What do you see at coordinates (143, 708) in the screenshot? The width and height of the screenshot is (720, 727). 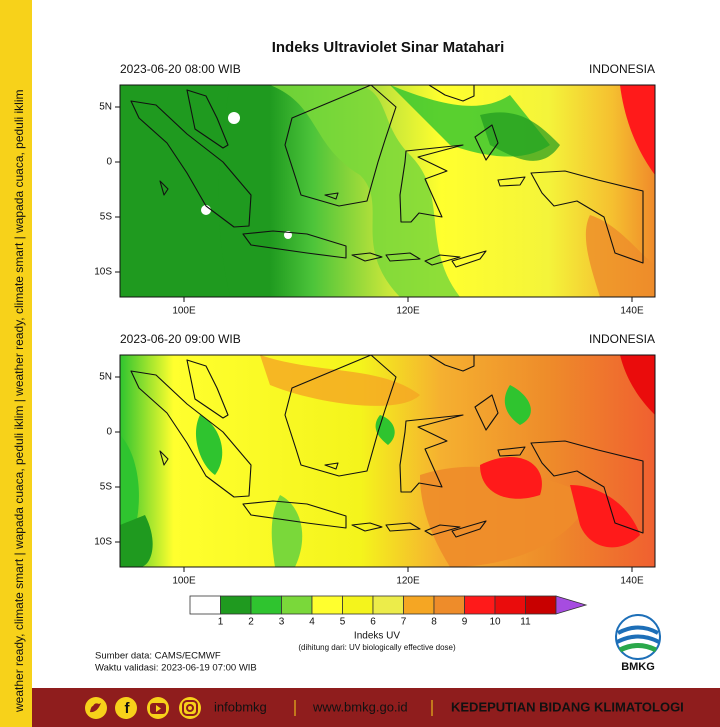 I see `social-icons: f` at bounding box center [143, 708].